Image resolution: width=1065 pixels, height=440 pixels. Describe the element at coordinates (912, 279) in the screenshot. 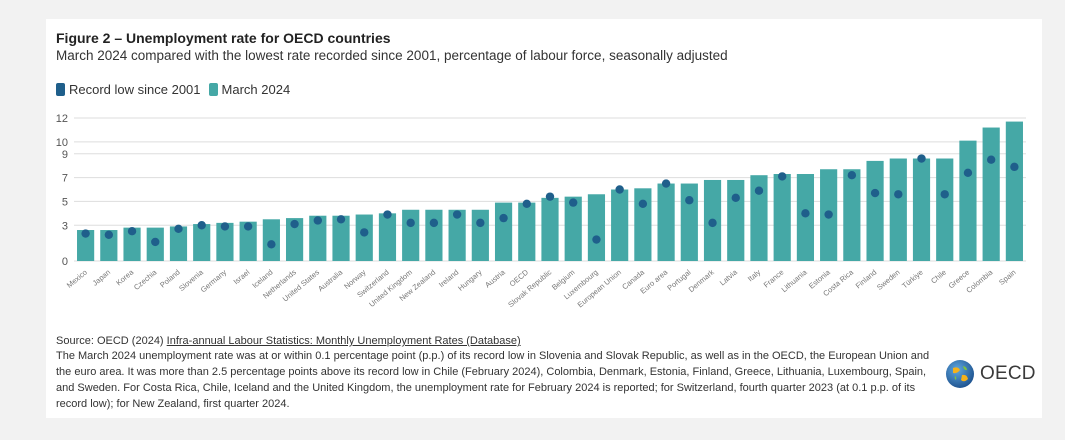

I see `x-tick-label: Türkiye` at that location.